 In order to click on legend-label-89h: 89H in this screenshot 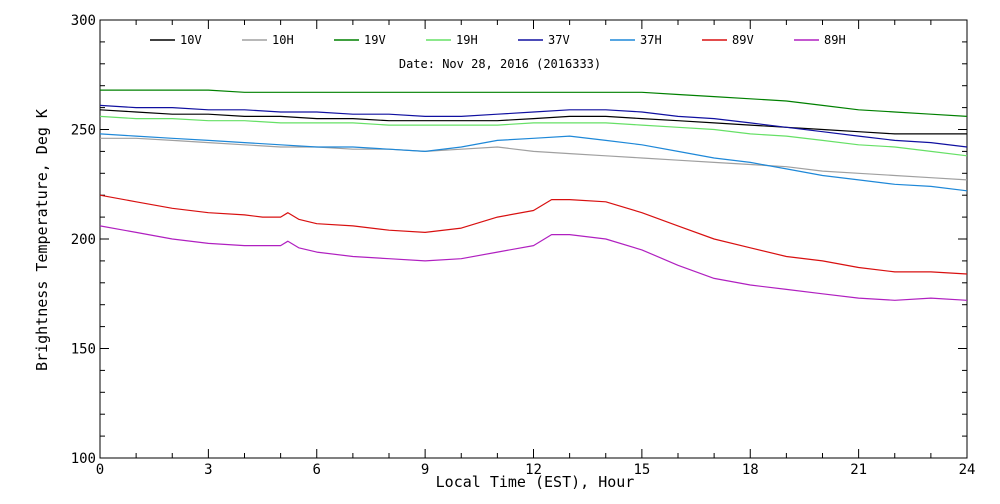, I will do `click(835, 40)`.